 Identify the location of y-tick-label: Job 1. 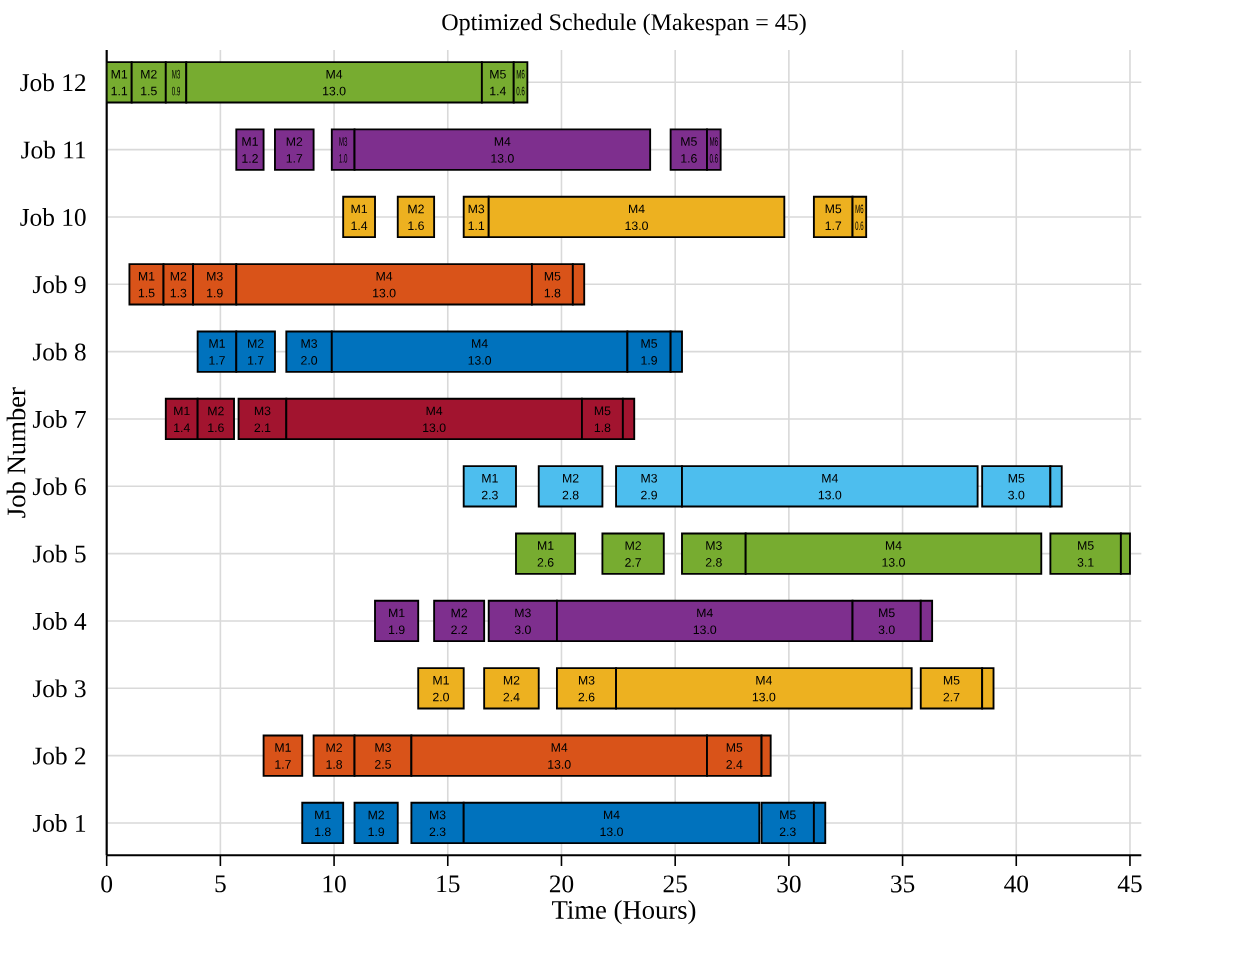
(59, 823).